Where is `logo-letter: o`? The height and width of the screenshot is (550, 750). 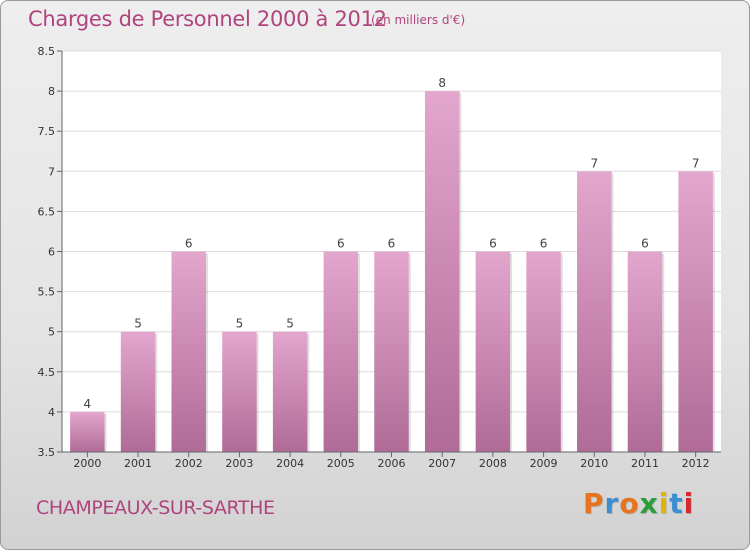 logo-letter: o is located at coordinates (629, 503).